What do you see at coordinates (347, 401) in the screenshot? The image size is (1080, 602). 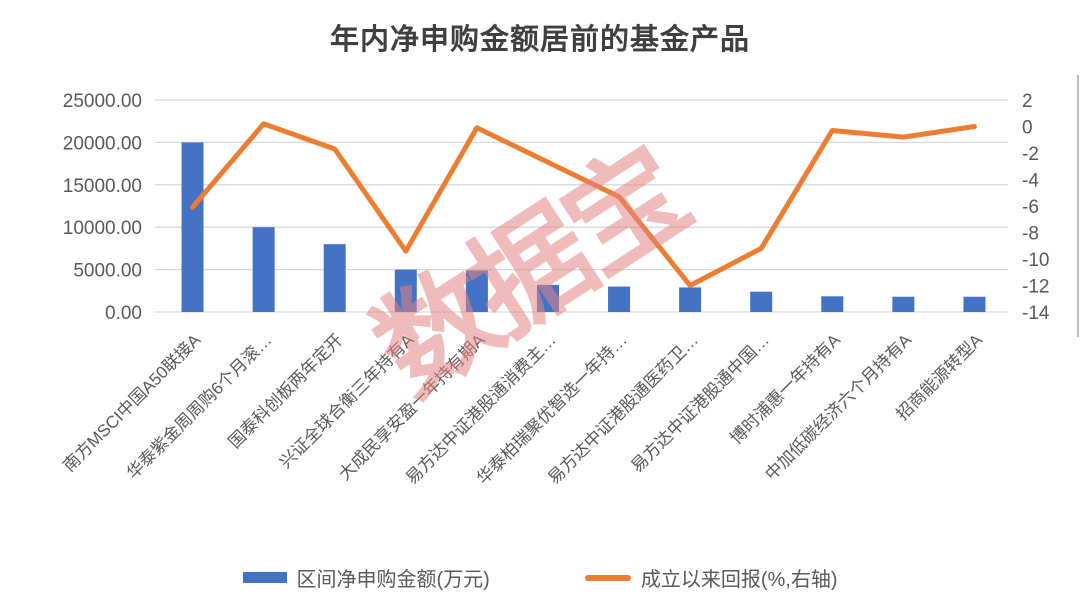 I see `x-axis-label: 兴证全球合衡三年持有A` at bounding box center [347, 401].